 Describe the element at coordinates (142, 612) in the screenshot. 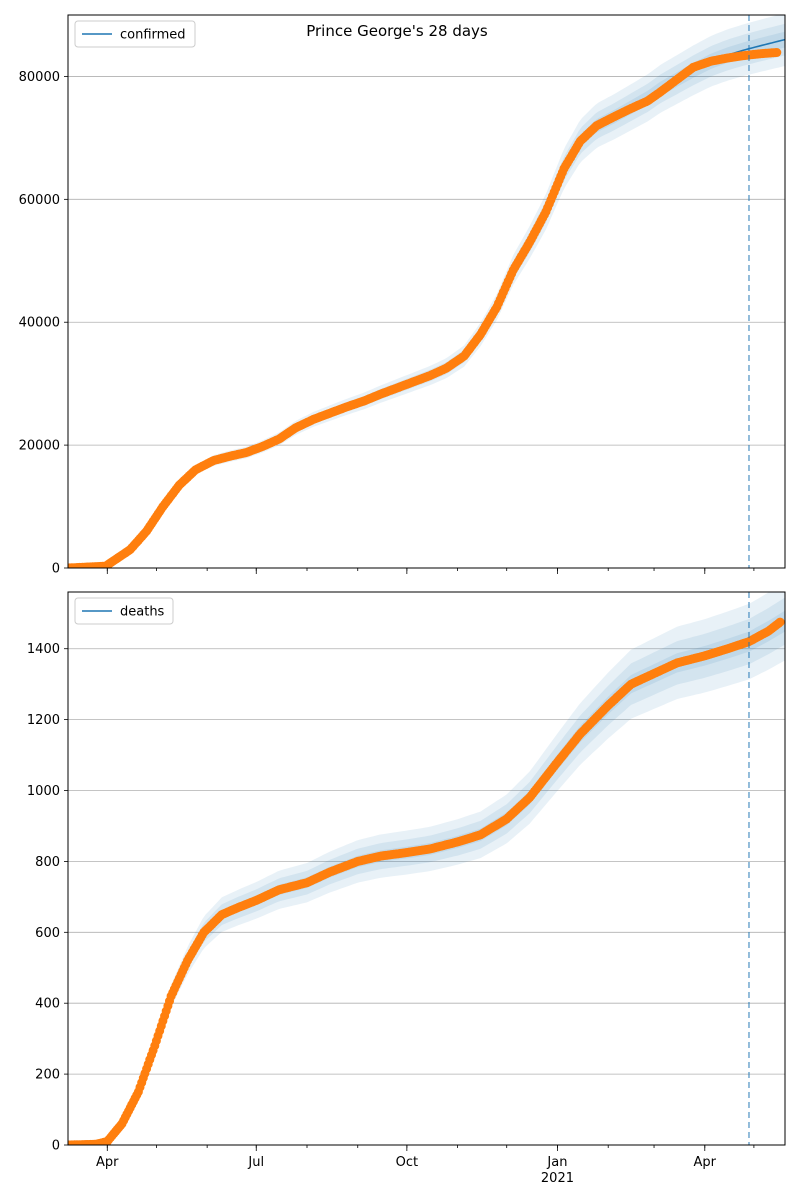

I see `legend-label: deaths` at that location.